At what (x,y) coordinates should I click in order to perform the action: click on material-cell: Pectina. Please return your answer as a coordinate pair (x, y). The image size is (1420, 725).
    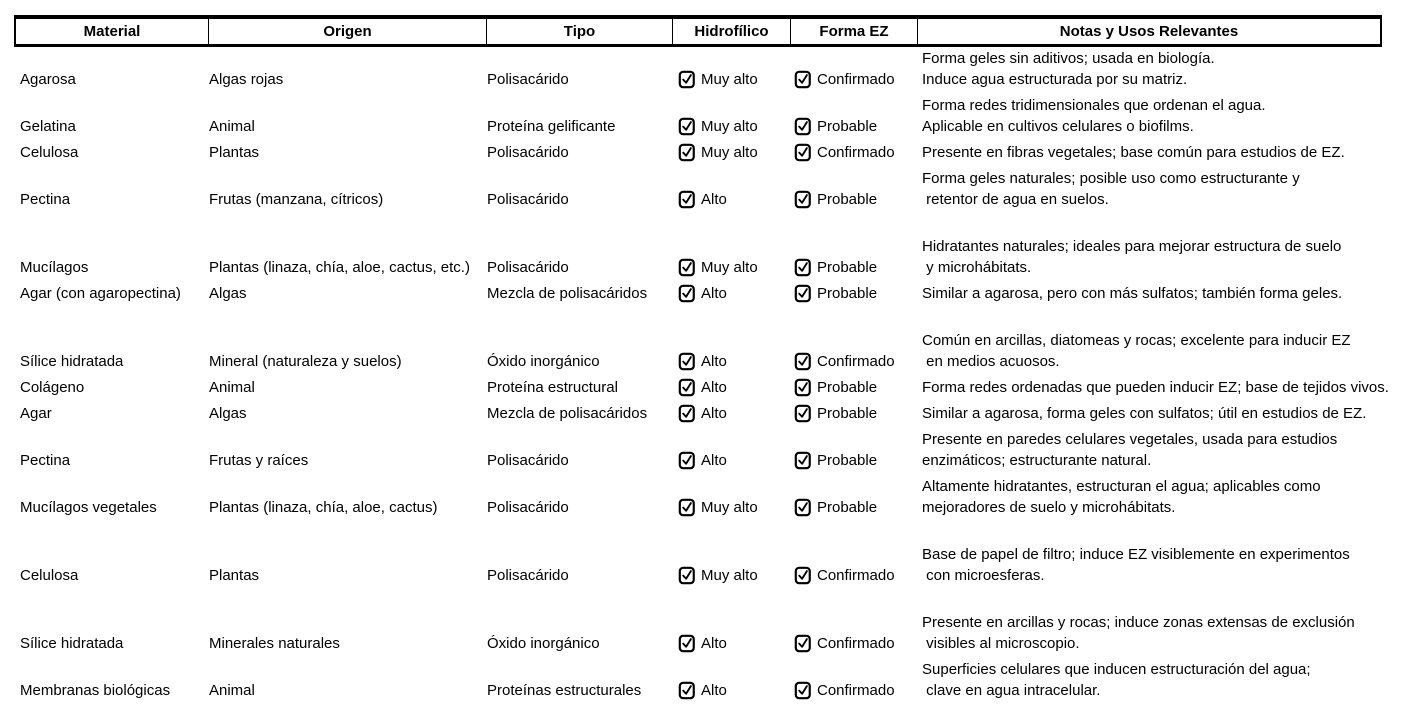
    Looking at the image, I should click on (45, 199).